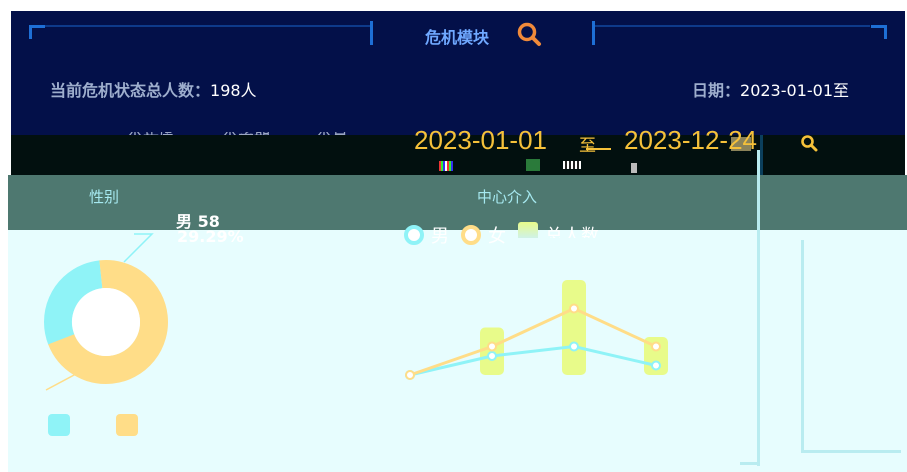 The height and width of the screenshot is (472, 907). I want to click on tab-year: 本年度, so click(152, 133).